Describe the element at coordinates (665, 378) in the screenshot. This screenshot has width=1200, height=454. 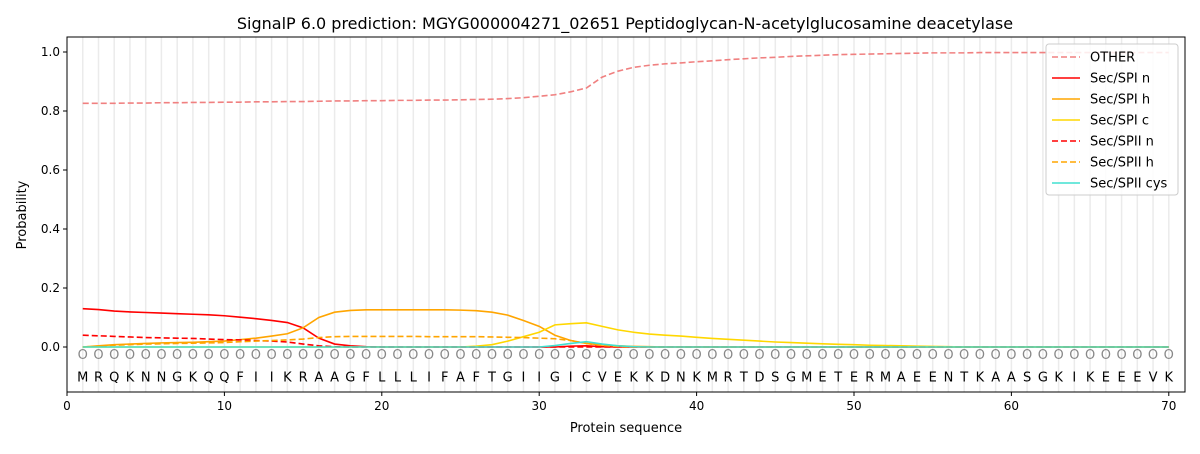
I see `residue-label: D` at that location.